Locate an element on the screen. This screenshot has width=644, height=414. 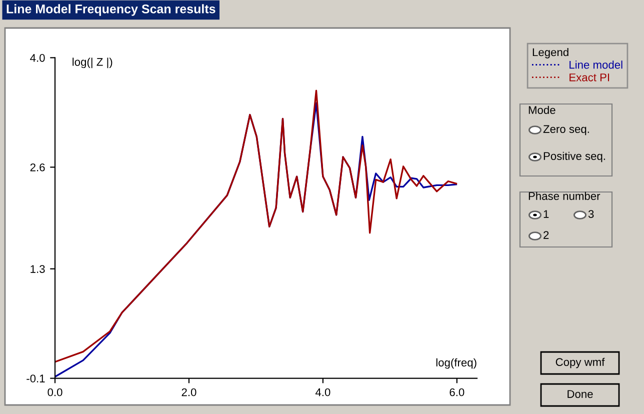
x-tick-label: 0.0 is located at coordinates (55, 392).